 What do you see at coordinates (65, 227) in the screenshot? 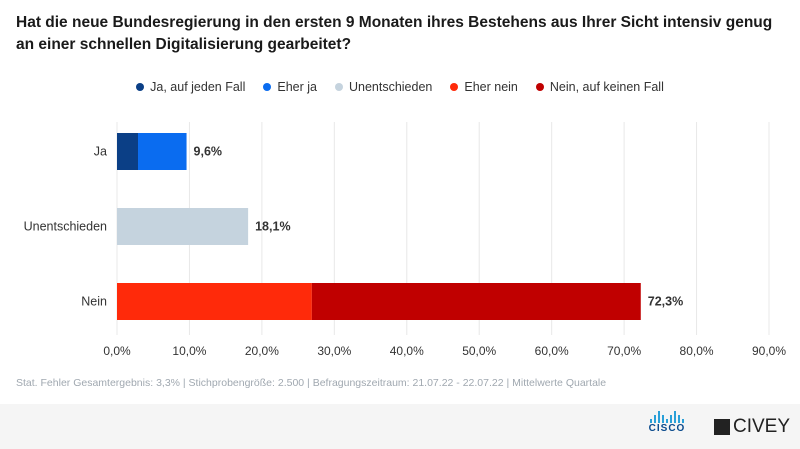
I see `category-label: Unentschieden` at bounding box center [65, 227].